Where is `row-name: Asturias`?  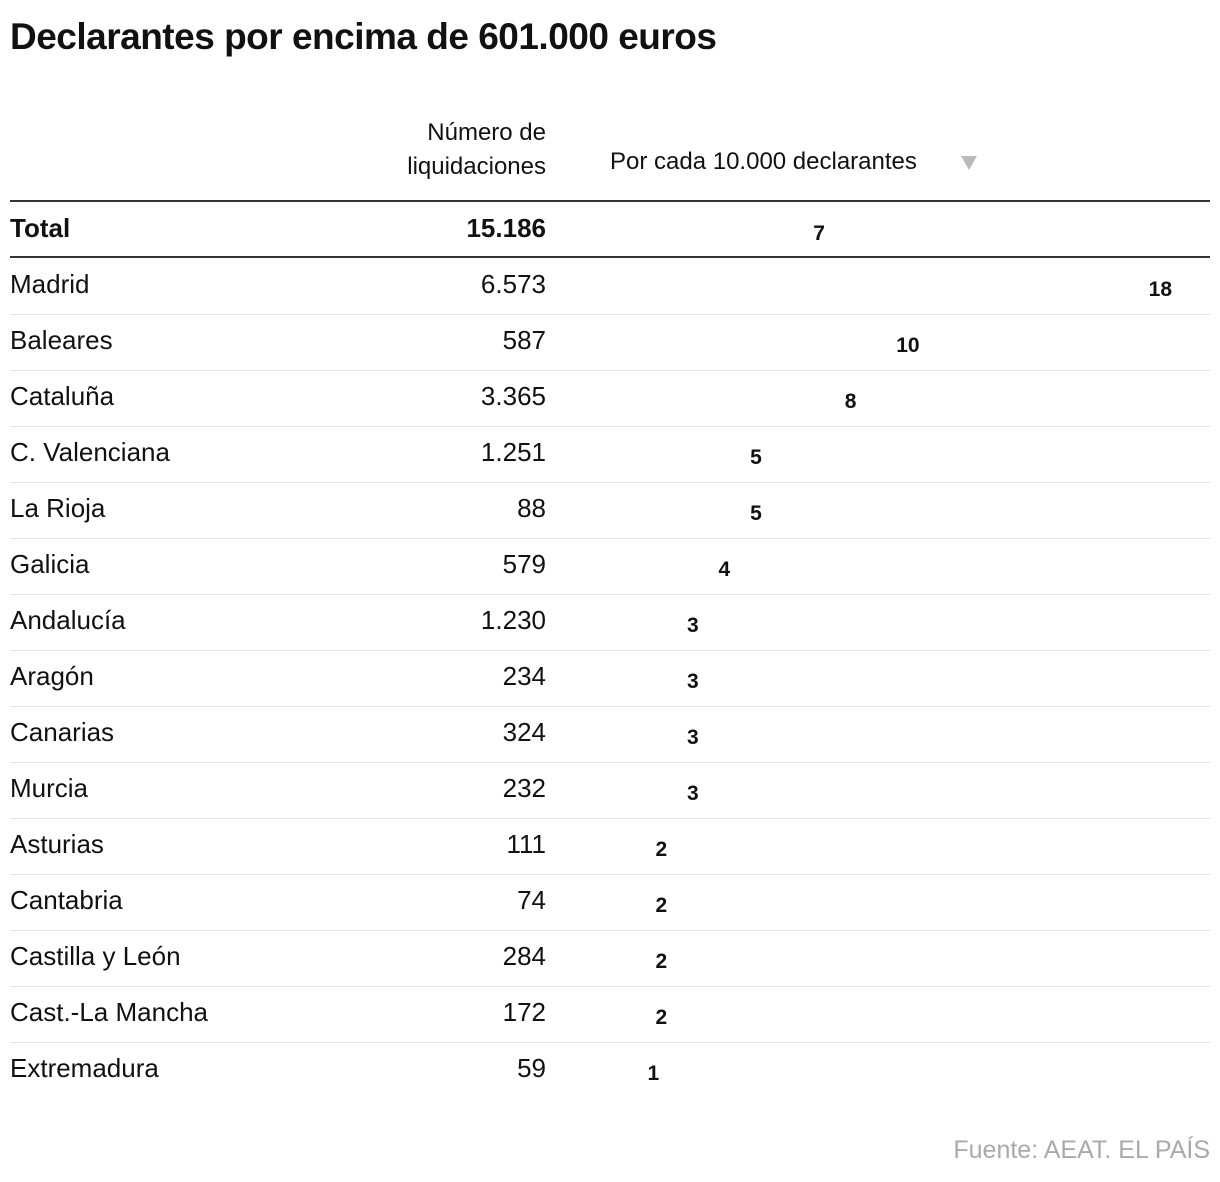 row-name: Asturias is located at coordinates (57, 844).